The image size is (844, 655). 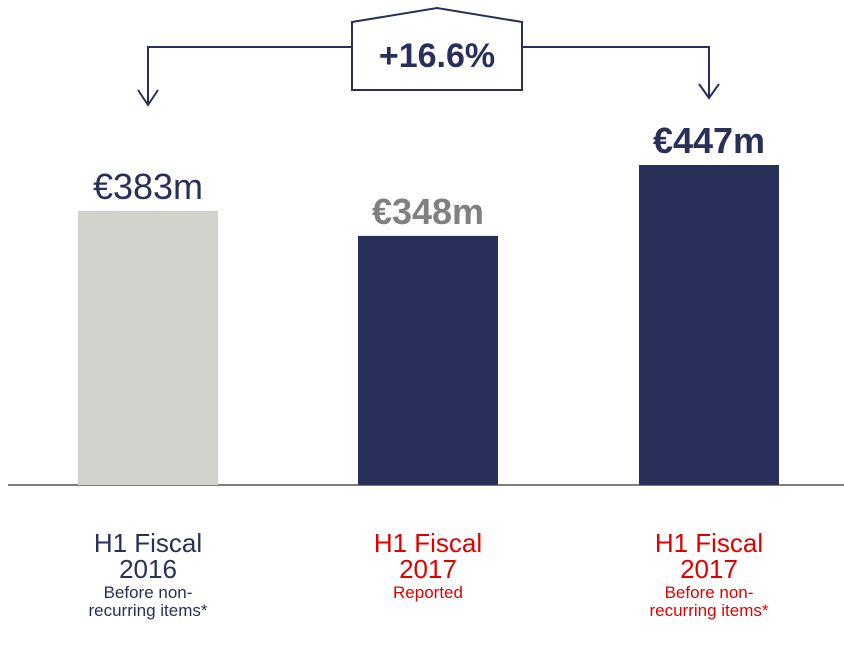 What do you see at coordinates (428, 592) in the screenshot?
I see `category-note: Reported` at bounding box center [428, 592].